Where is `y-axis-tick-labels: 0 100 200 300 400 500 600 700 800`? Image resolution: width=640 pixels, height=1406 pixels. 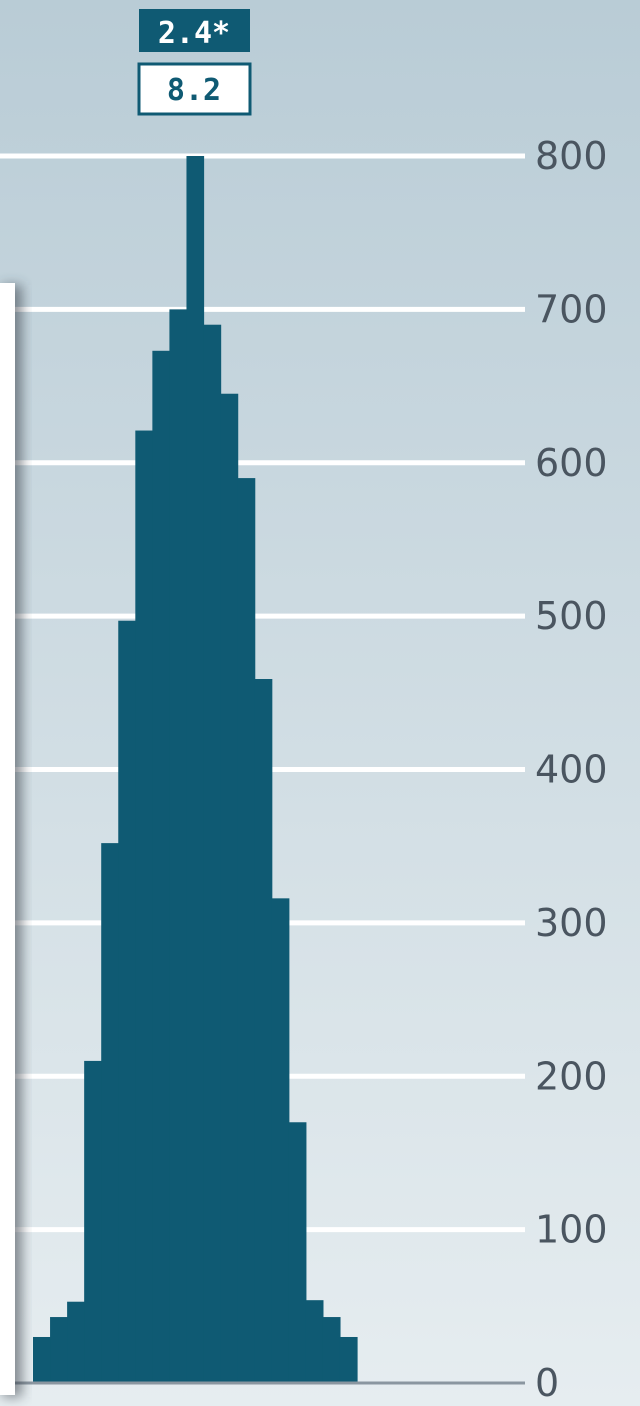
y-axis-tick-labels: 0 100 200 300 400 500 600 700 800 is located at coordinates (571, 769).